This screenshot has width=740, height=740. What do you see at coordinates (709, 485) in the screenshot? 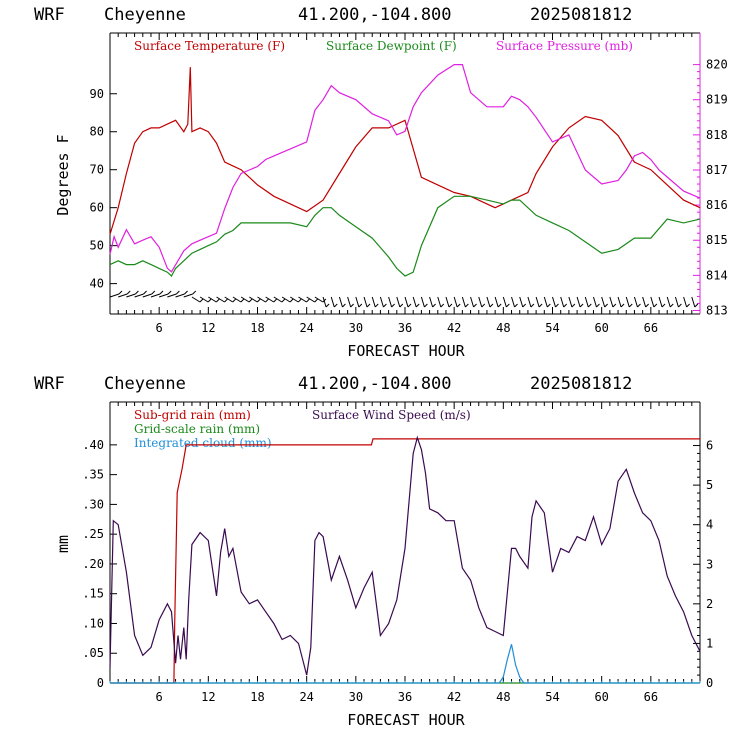
I see `y2-tick-label: 5` at bounding box center [709, 485].